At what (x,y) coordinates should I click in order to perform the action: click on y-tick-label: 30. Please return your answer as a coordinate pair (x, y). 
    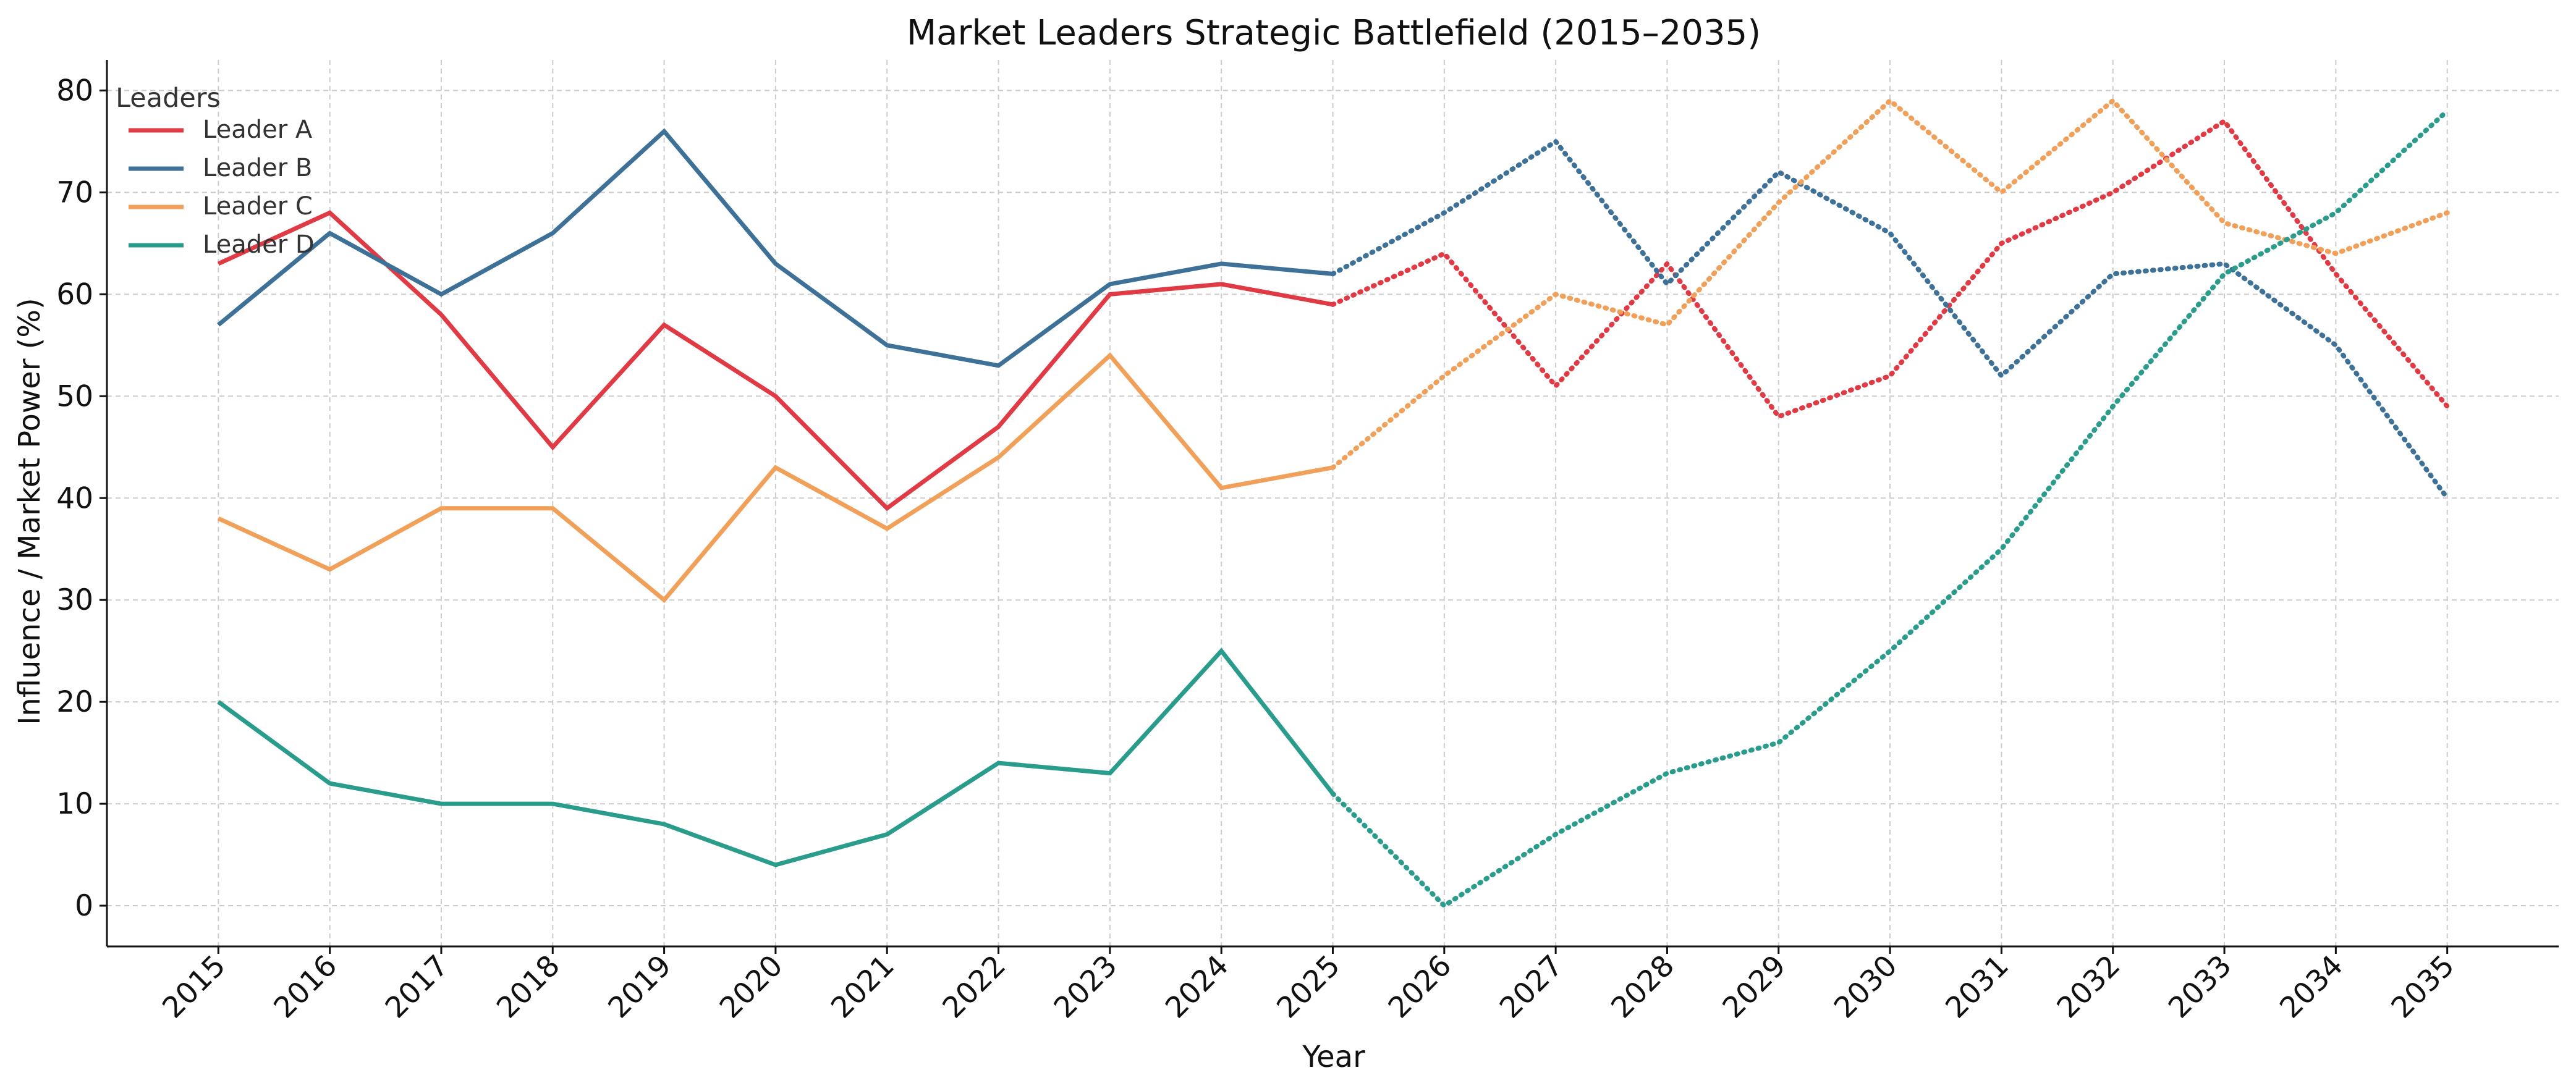
    Looking at the image, I should click on (74, 600).